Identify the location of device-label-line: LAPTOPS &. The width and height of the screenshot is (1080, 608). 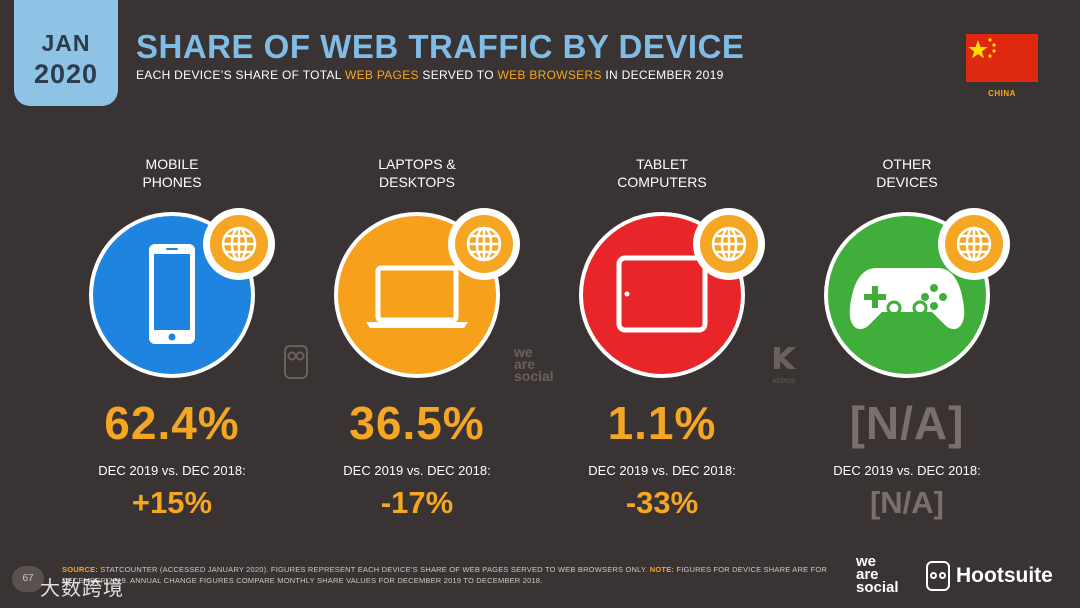
(417, 164).